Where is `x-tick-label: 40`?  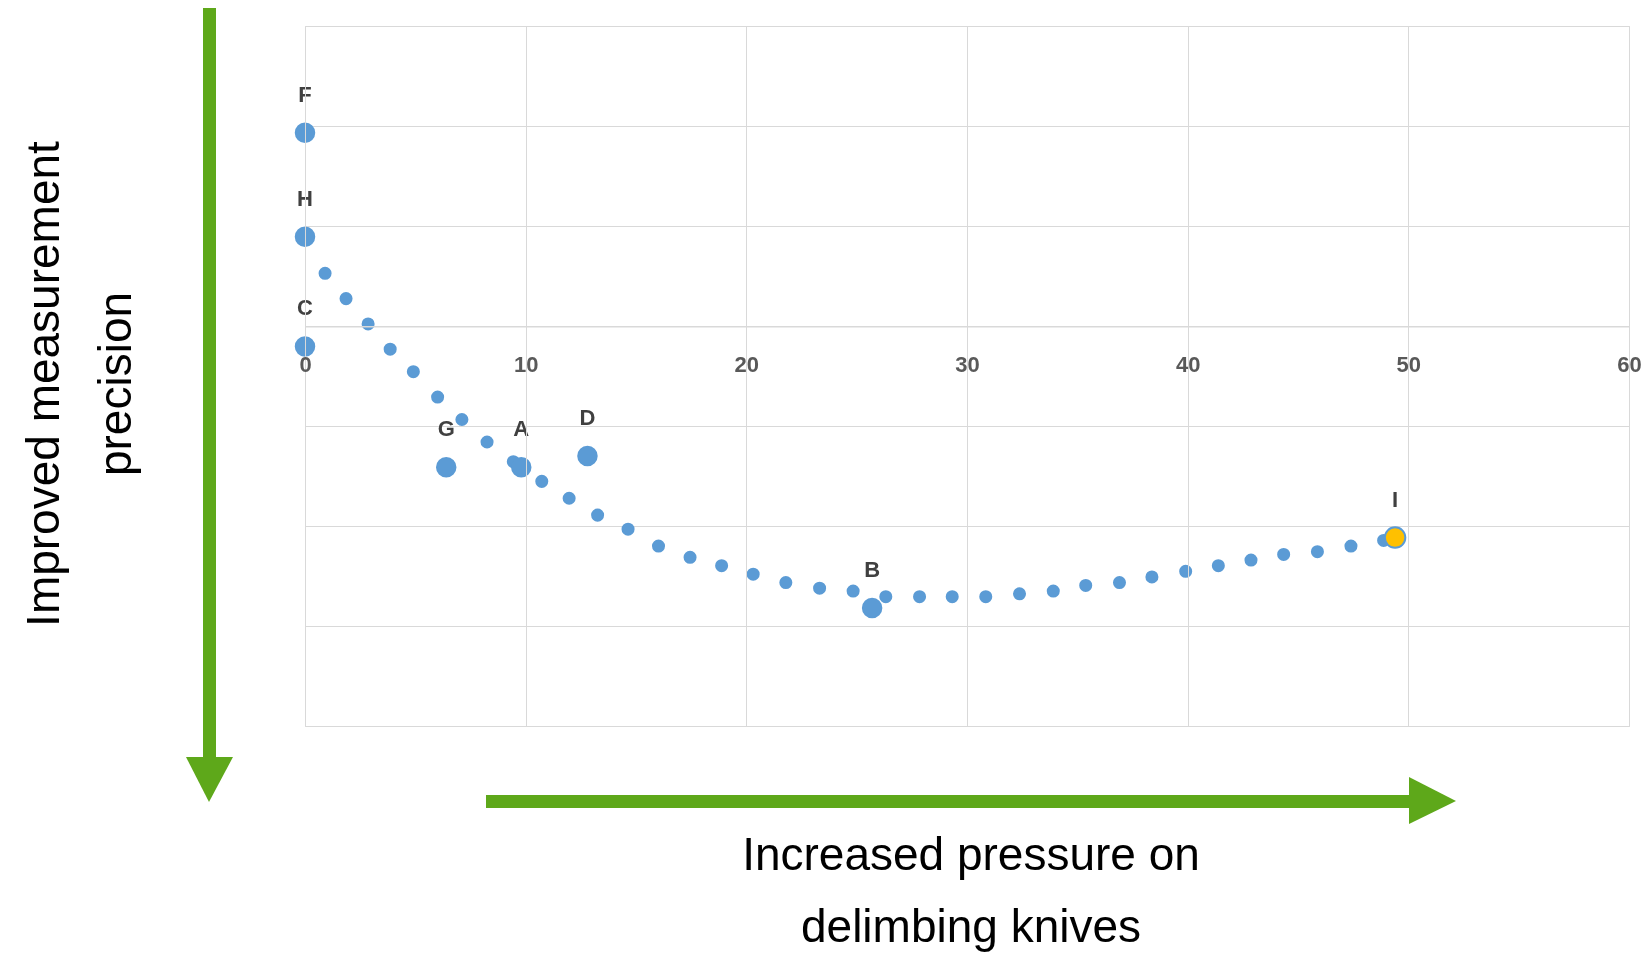 x-tick-label: 40 is located at coordinates (1188, 365).